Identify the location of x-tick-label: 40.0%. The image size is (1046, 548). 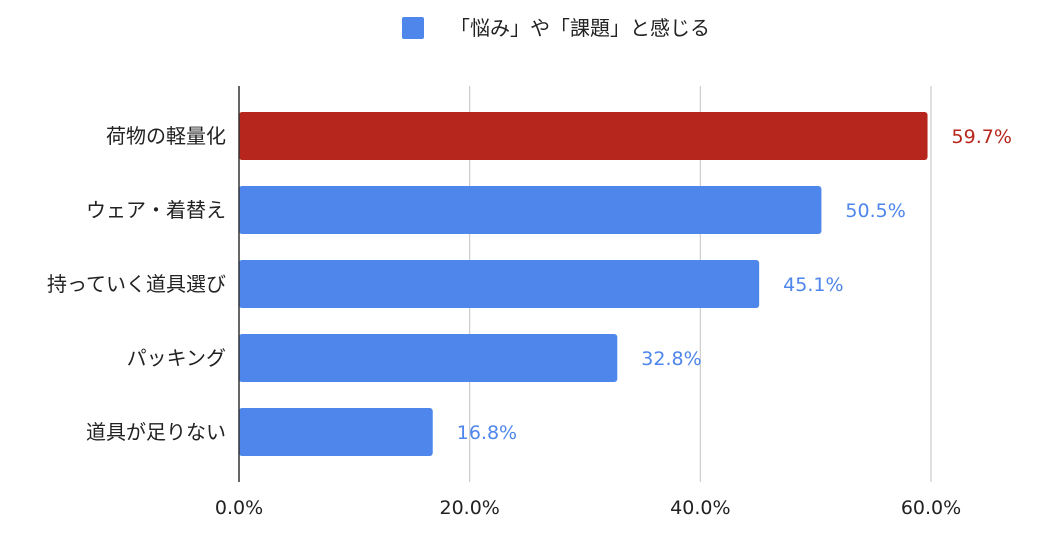
(700, 508).